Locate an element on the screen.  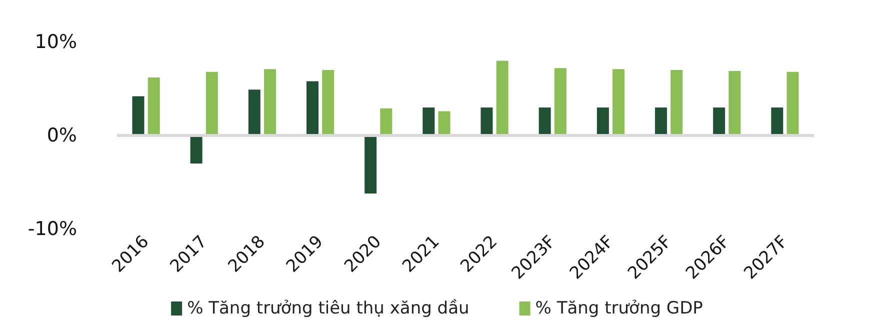
legend-label: % Tăng trưởng GDP is located at coordinates (619, 308).